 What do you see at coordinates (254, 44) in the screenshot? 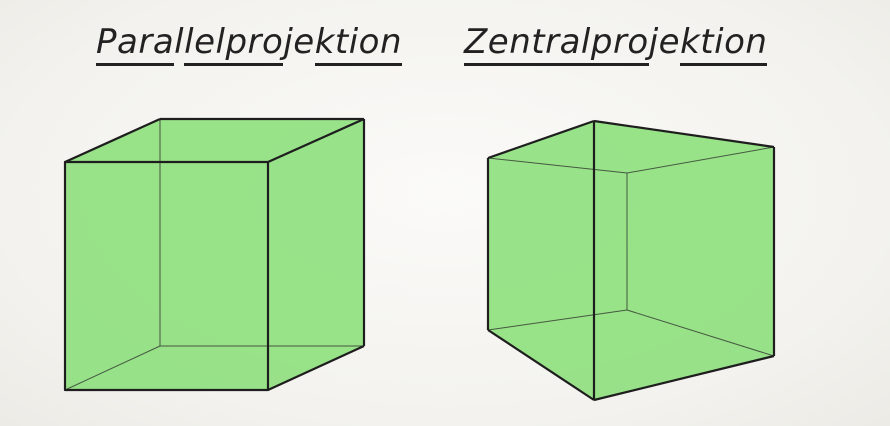
I see `title-left-part-5: pro` at bounding box center [254, 44].